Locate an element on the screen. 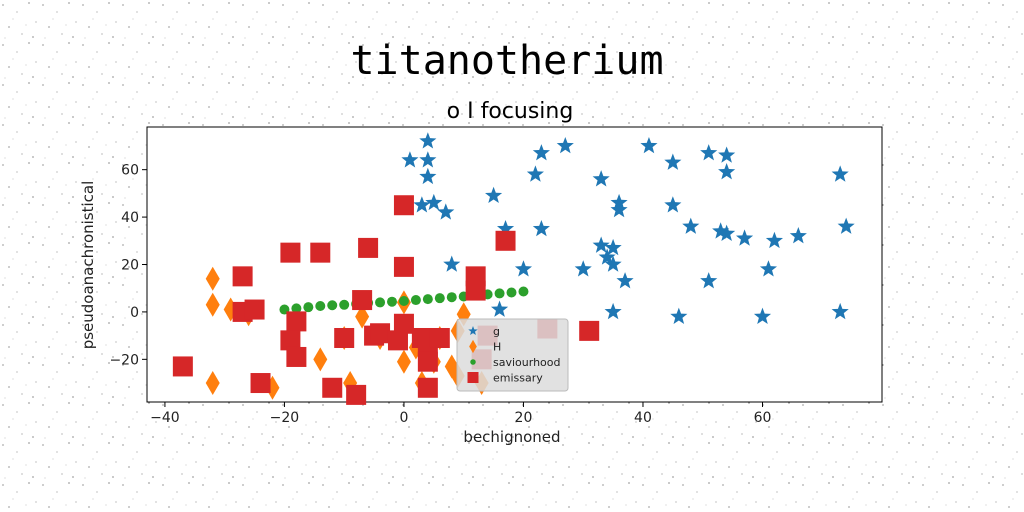  y-axis-label: pseudoanachronistical is located at coordinates (88, 265).